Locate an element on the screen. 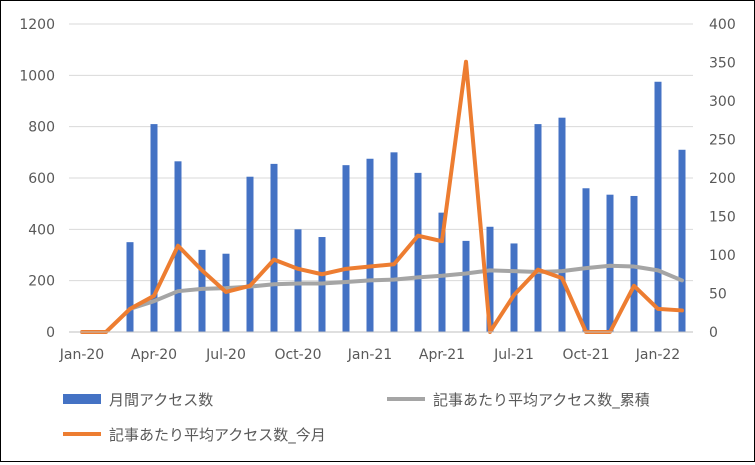  y-left-tick-label: 1000 is located at coordinates (37, 76).